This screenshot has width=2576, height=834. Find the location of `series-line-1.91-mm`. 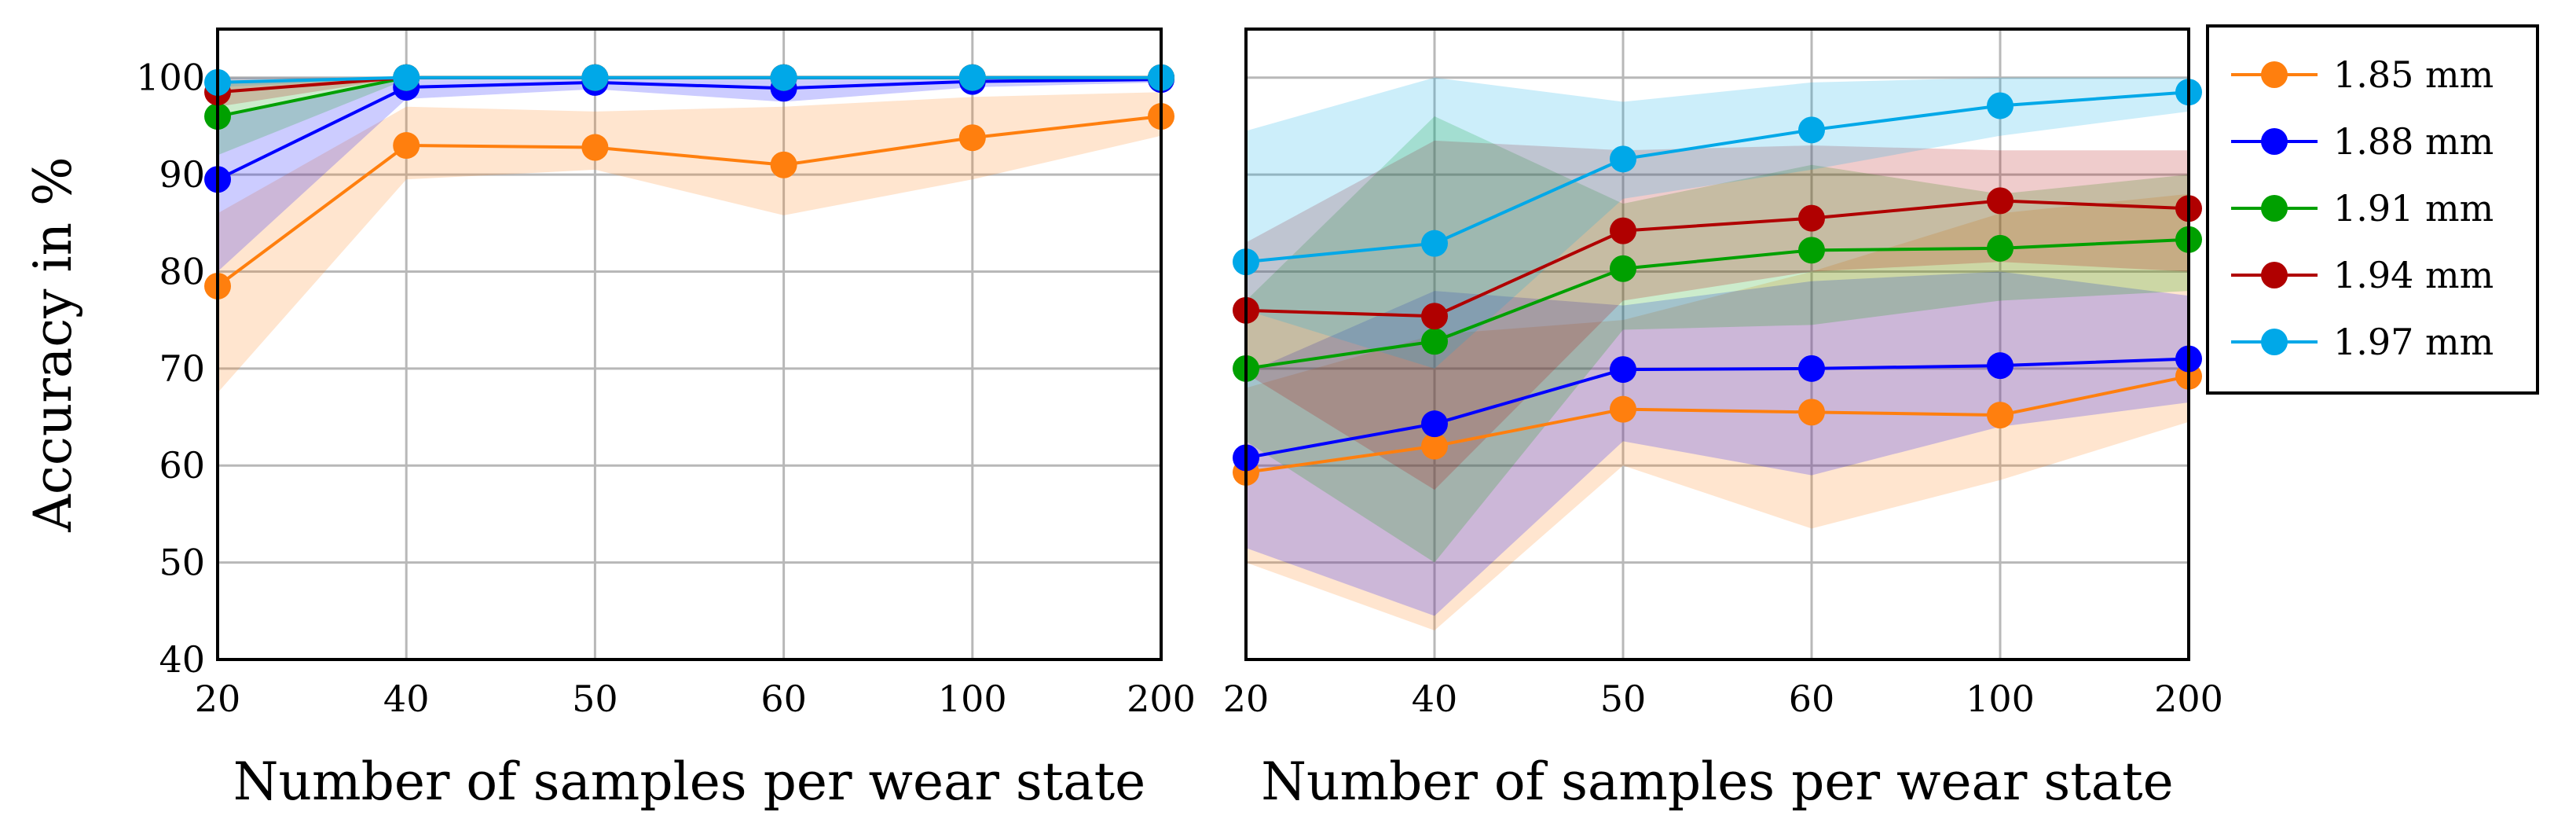

series-line-1.91-mm is located at coordinates (1717, 304).